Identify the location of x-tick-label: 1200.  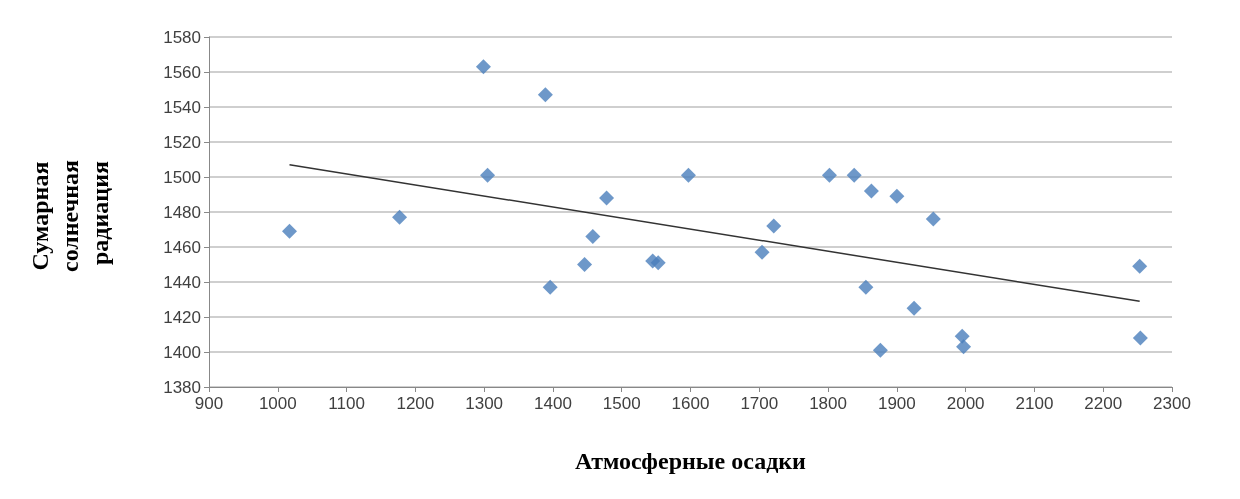
(415, 403).